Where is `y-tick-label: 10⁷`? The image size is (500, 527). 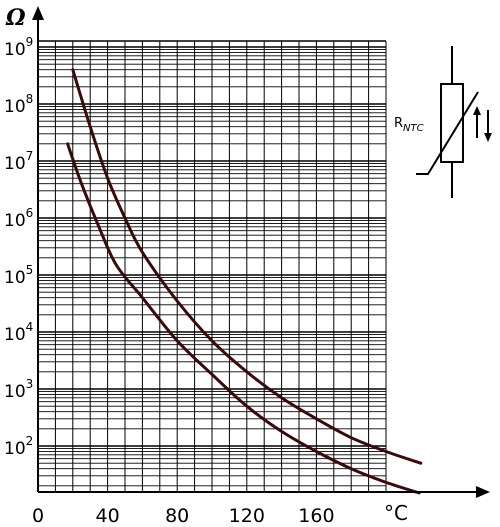 y-tick-label: 10⁷ is located at coordinates (18, 161).